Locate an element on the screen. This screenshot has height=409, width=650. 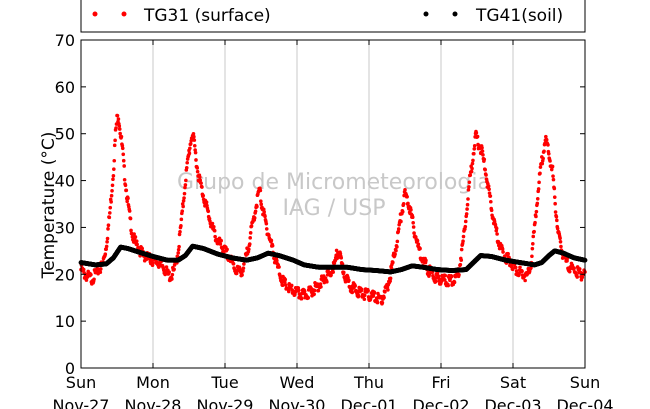
x-tick-label-date-3: Nov-30 is located at coordinates (297, 402).